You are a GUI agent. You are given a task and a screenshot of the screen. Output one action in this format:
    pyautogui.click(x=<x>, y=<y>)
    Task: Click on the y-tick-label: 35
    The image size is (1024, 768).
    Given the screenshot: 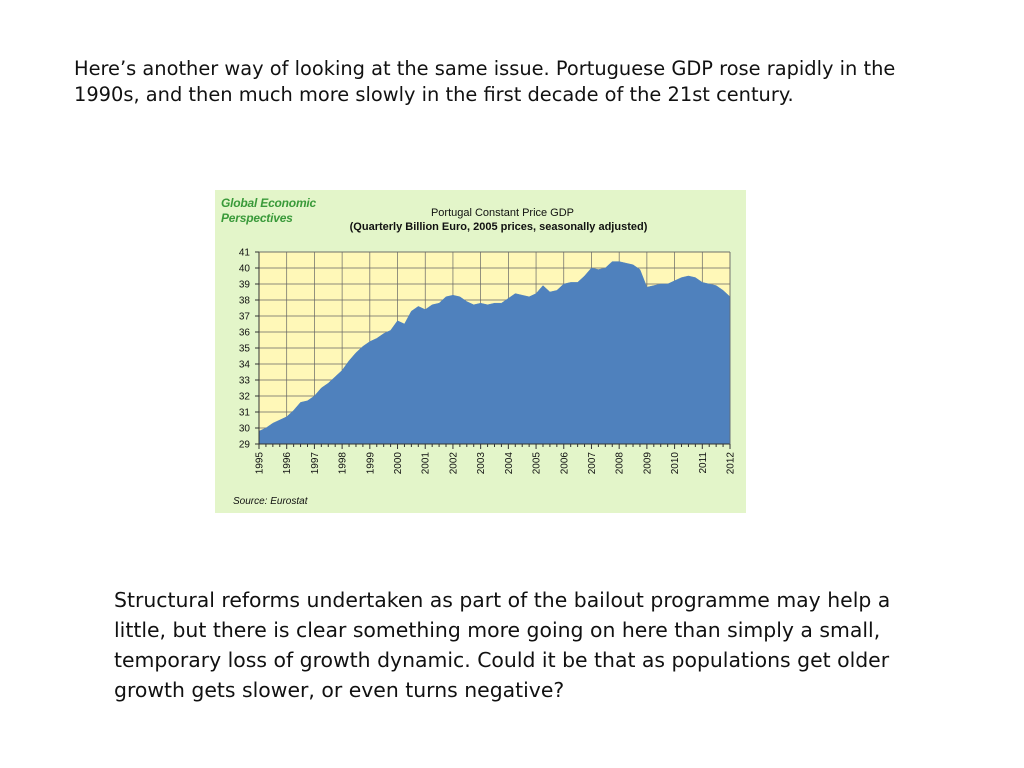 What is the action you would take?
    pyautogui.click(x=245, y=349)
    